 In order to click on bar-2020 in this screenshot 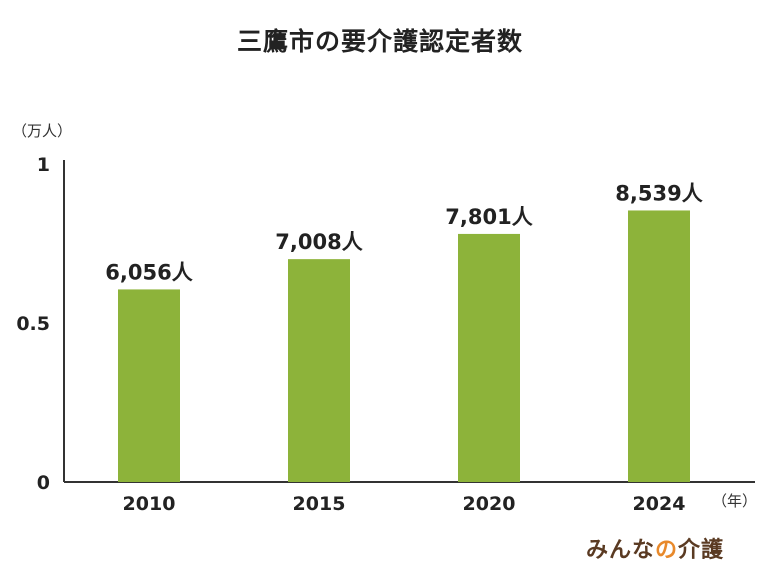, I will do `click(489, 357)`.